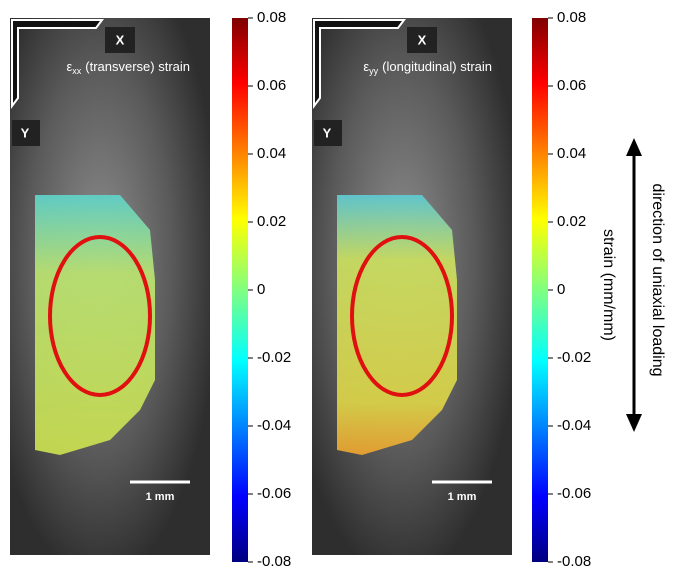  What do you see at coordinates (608, 285) in the screenshot?
I see `colorbar-label: strain (mm/mm)` at bounding box center [608, 285].